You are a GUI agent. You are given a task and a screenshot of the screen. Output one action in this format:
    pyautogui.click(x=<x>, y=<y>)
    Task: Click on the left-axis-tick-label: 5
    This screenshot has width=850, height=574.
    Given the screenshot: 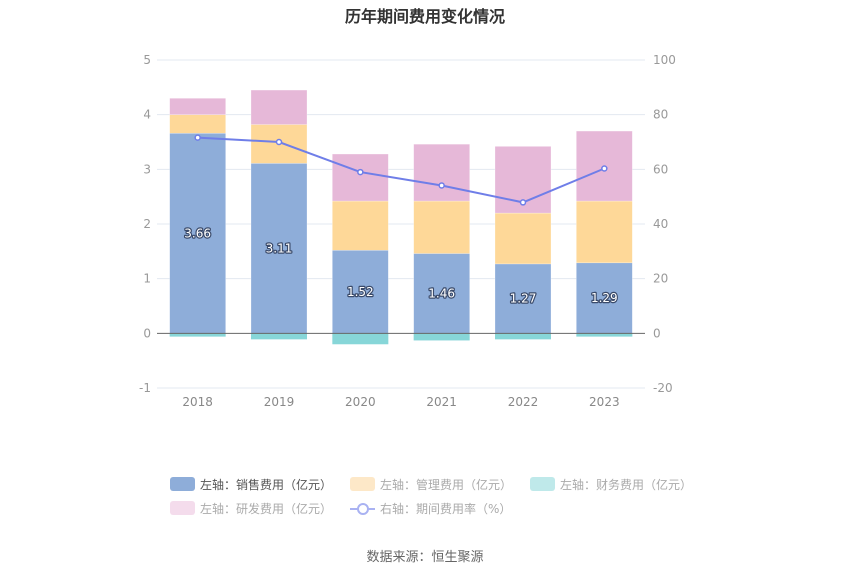 What is the action you would take?
    pyautogui.click(x=147, y=60)
    